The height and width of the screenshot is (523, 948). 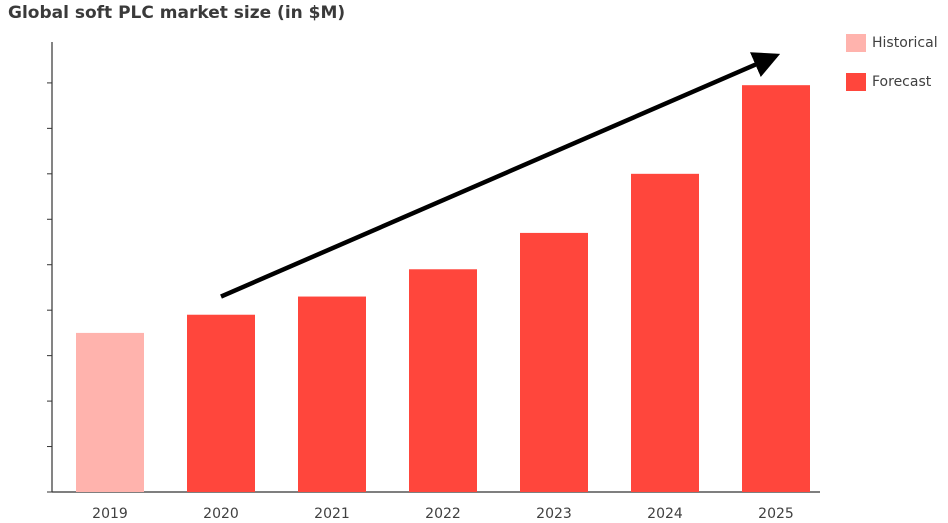 What do you see at coordinates (554, 514) in the screenshot?
I see `x-tick-label: 2023` at bounding box center [554, 514].